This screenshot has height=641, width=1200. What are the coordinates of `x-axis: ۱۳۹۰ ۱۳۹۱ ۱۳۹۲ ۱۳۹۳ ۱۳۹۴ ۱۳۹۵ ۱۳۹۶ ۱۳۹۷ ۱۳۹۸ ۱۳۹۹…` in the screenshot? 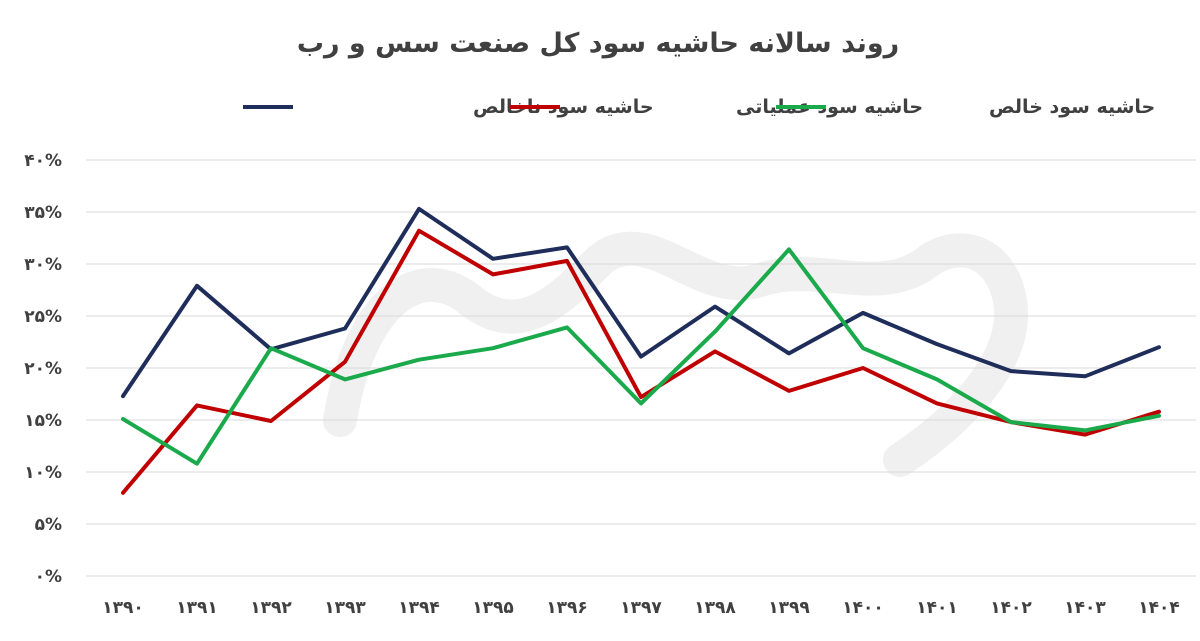 It's located at (641, 608).